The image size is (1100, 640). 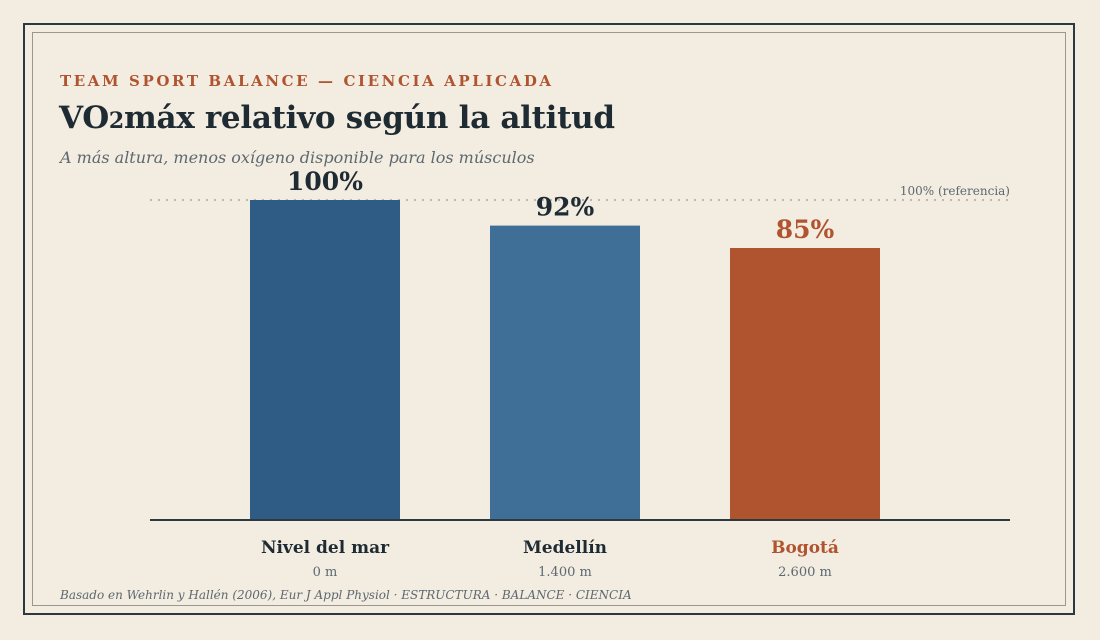 I want to click on altitude-label-3: 2.600 m, so click(x=805, y=572).